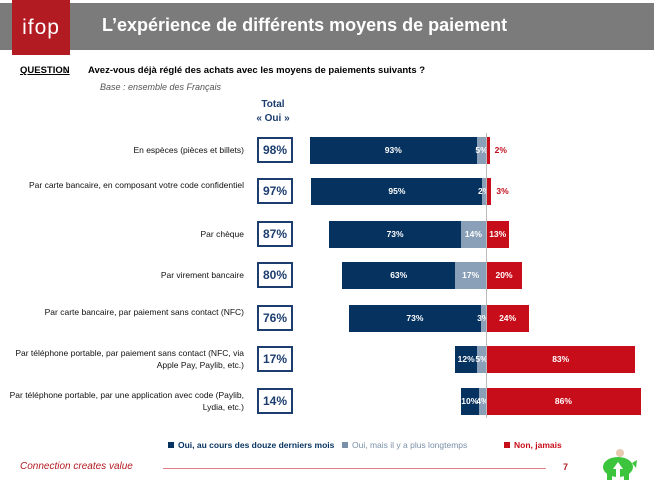  I want to click on bar-segment-never: 83%, so click(561, 359).